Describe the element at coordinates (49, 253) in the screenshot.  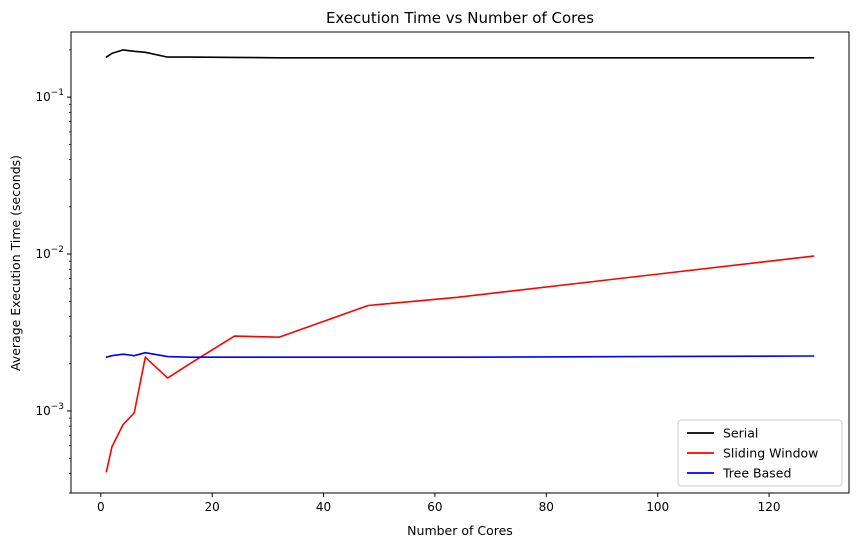
I see `y-tick-label: 10⁻²` at that location.